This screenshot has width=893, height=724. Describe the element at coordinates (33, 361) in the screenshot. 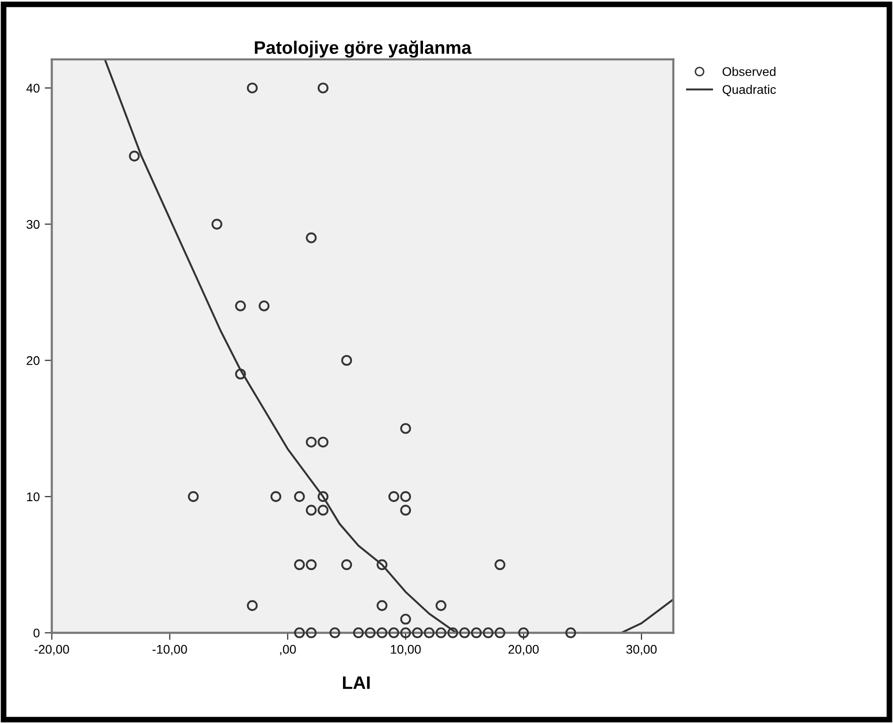

I see `y-tick-label: 20` at that location.